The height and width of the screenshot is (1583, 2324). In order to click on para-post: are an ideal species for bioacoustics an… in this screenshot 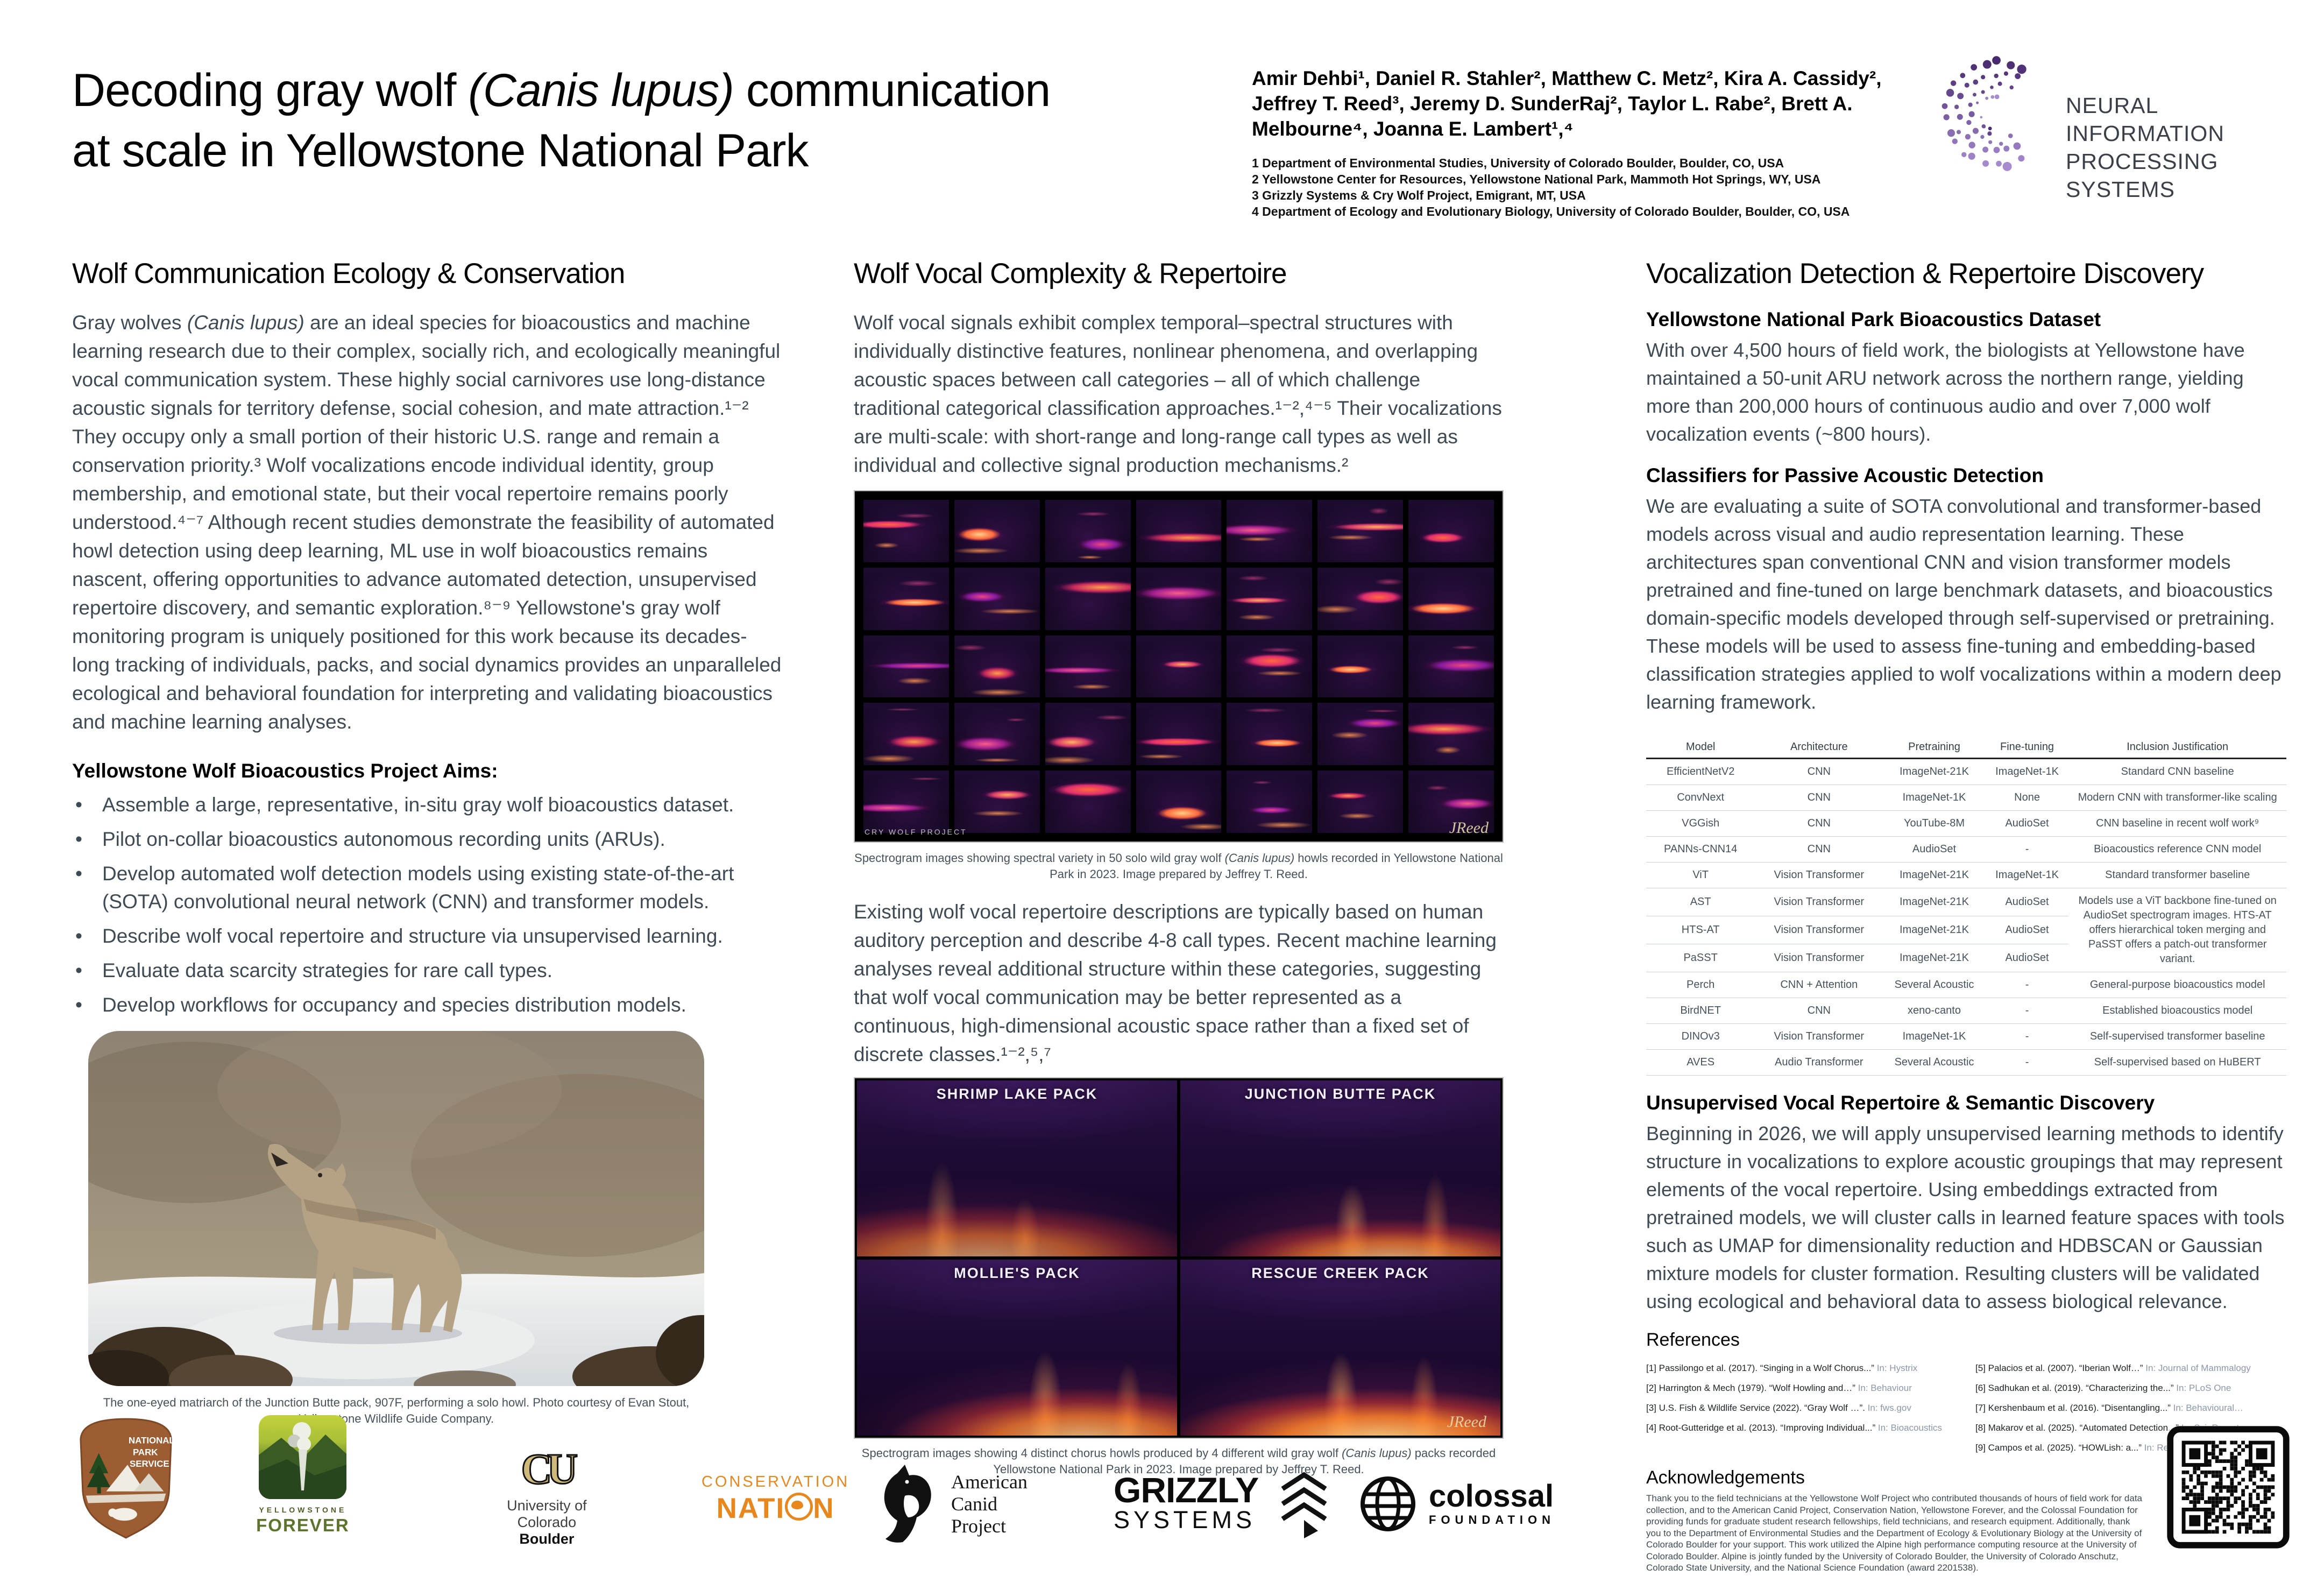, I will do `click(427, 522)`.